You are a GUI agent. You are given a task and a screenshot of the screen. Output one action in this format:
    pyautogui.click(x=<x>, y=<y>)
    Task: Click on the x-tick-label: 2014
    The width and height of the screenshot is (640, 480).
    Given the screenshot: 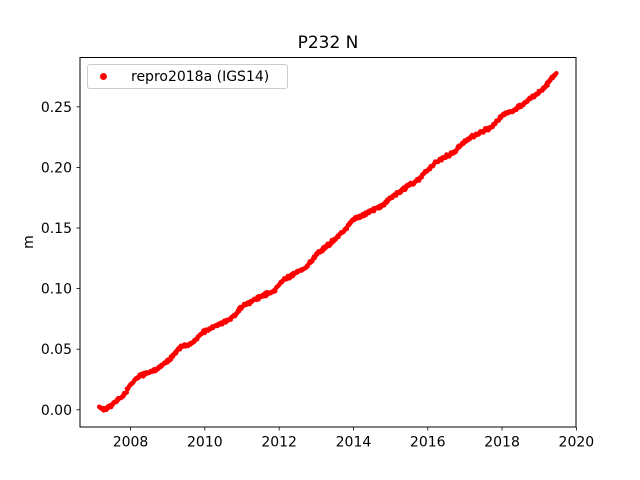 What is the action you would take?
    pyautogui.click(x=354, y=443)
    